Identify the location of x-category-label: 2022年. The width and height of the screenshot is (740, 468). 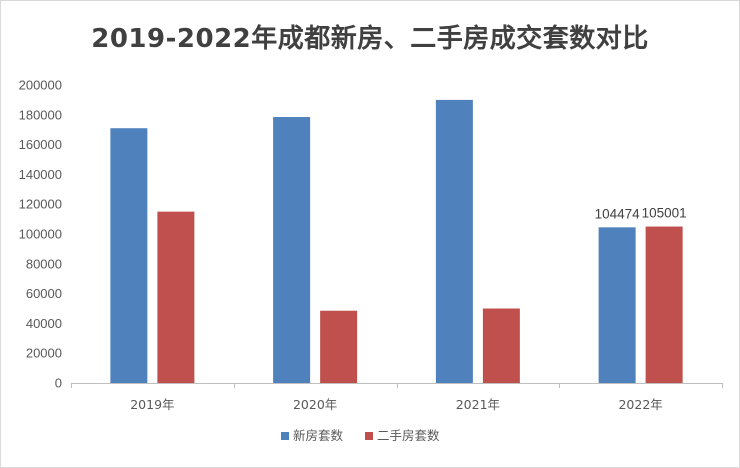
(640, 404).